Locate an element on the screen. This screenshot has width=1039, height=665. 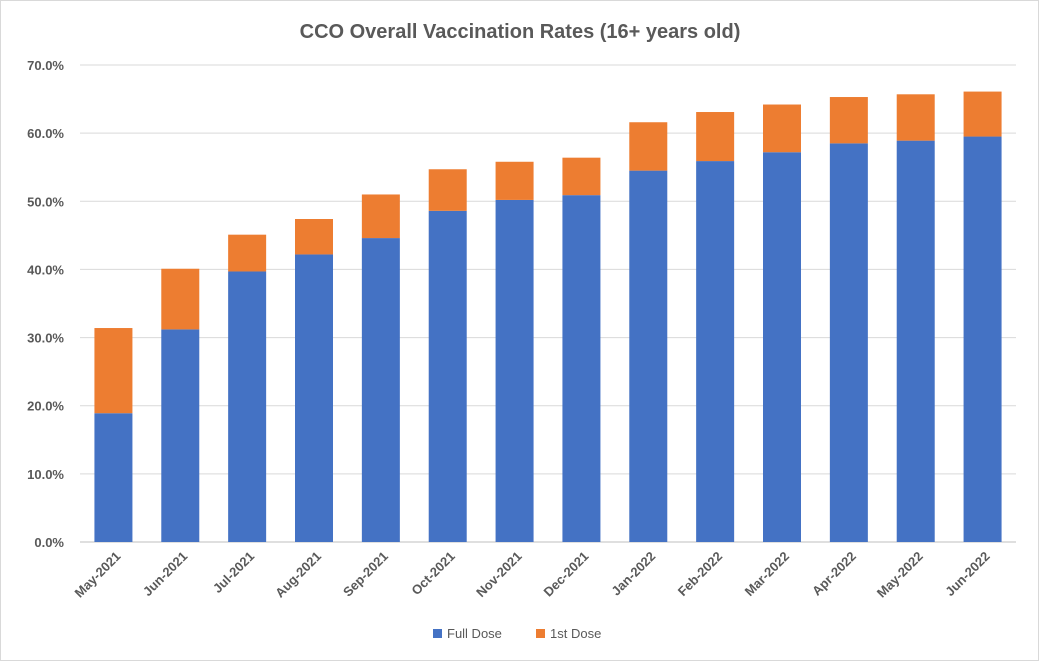
y-tick-label: 20.0% is located at coordinates (45, 406).